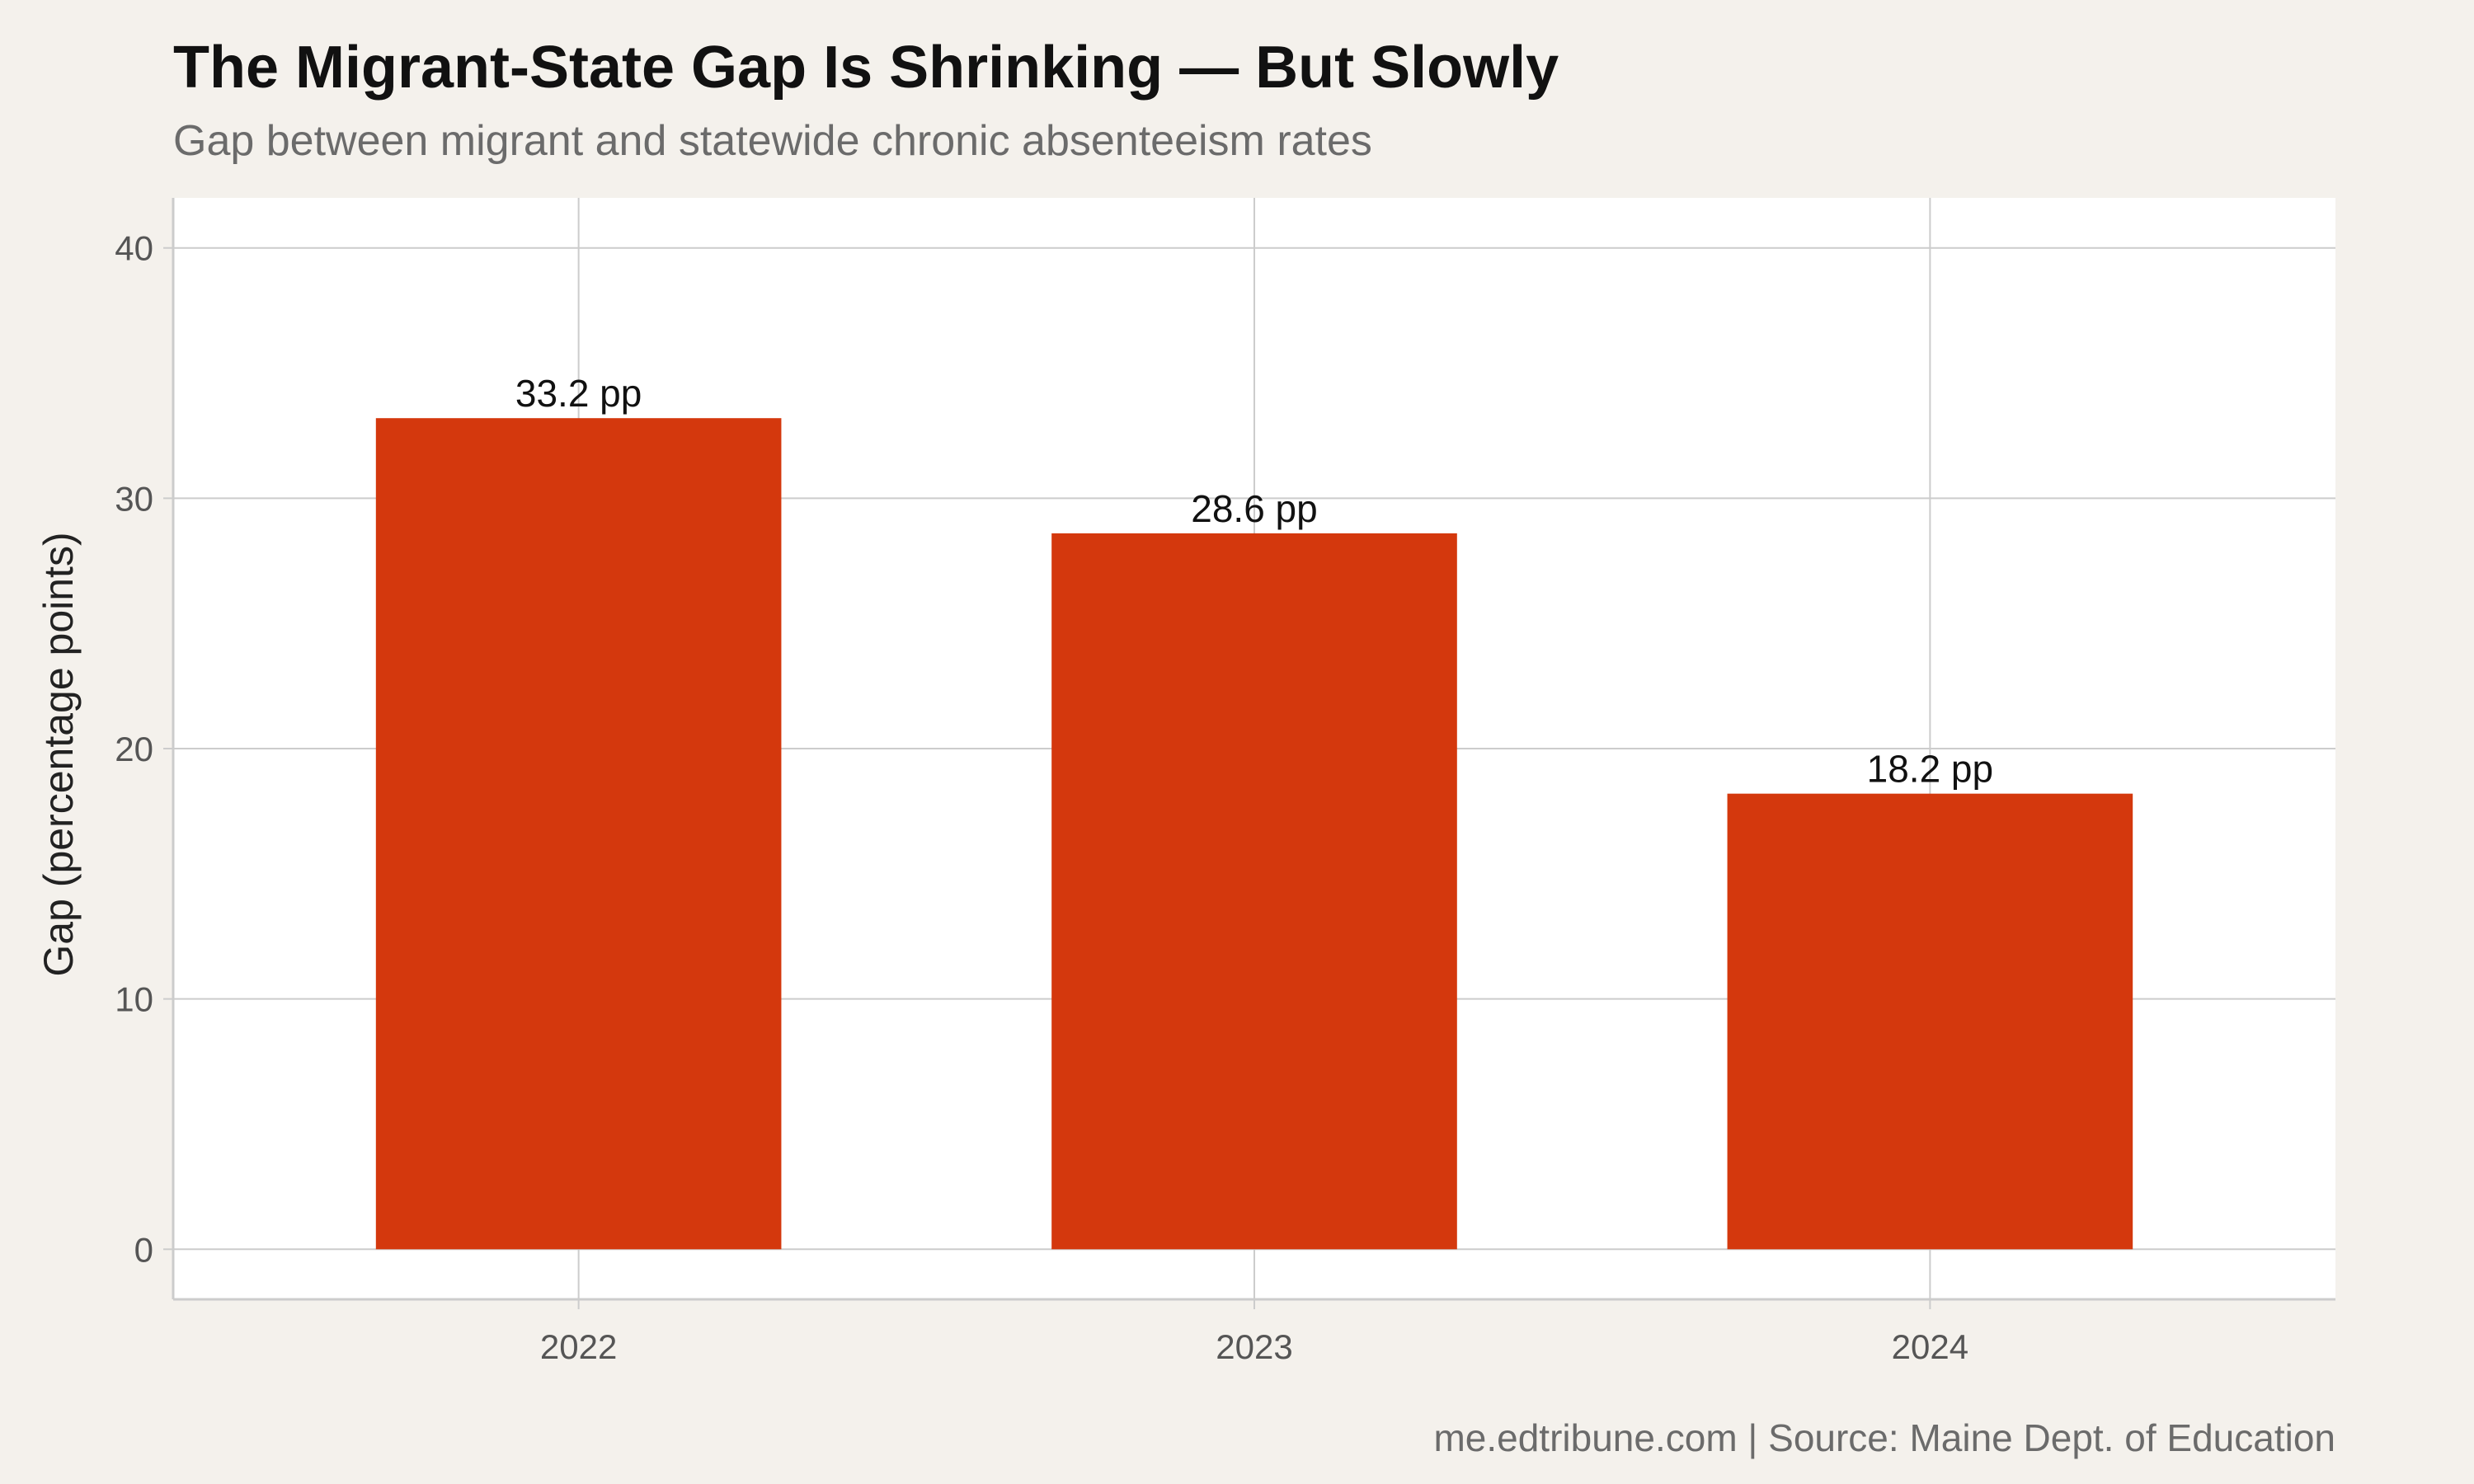 The height and width of the screenshot is (1484, 2474). Describe the element at coordinates (134, 999) in the screenshot. I see `y-tick-label: 10` at that location.